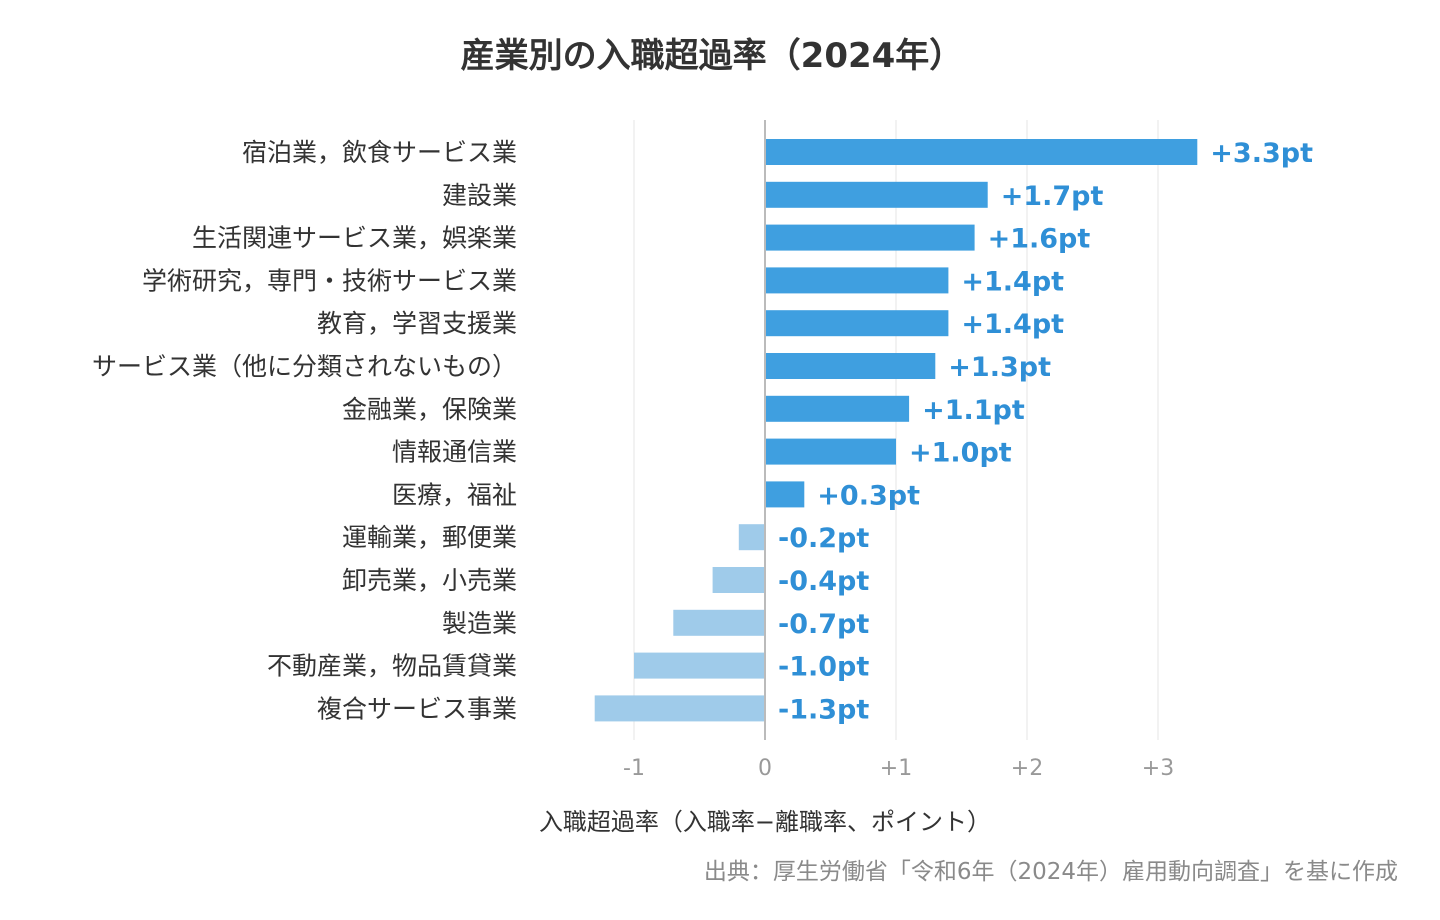 The height and width of the screenshot is (920, 1440). I want to click on value-label: +1.6pt, so click(1039, 239).